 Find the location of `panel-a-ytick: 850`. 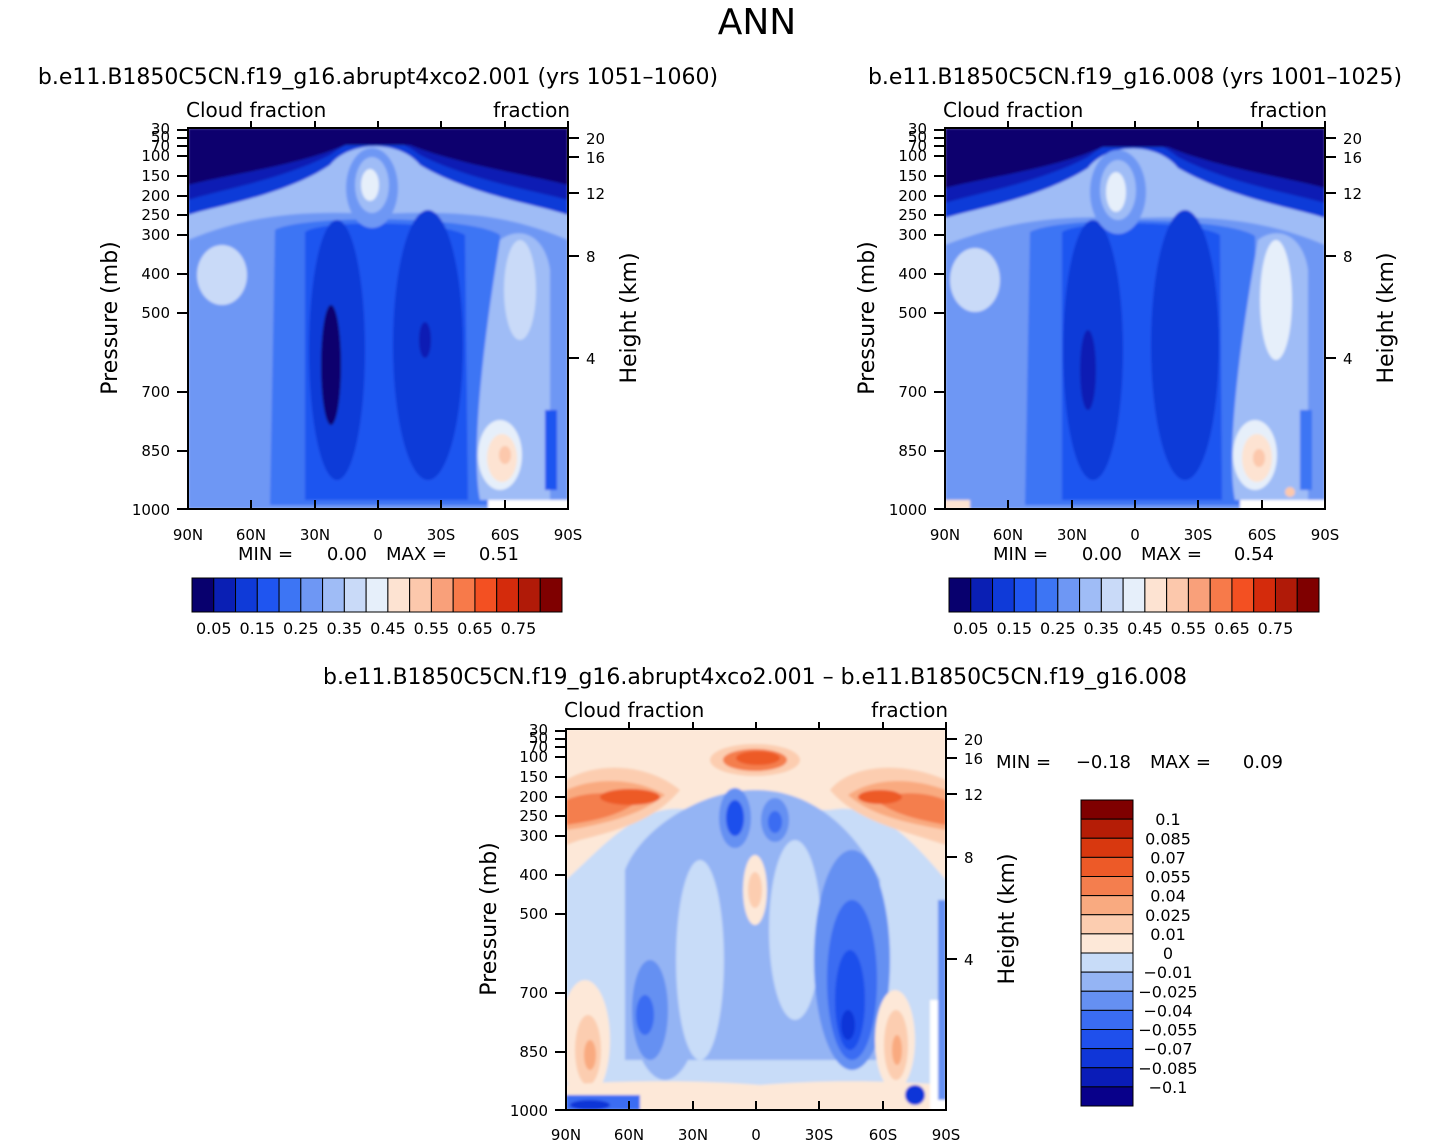

panel-a-ytick: 850 is located at coordinates (155, 451).